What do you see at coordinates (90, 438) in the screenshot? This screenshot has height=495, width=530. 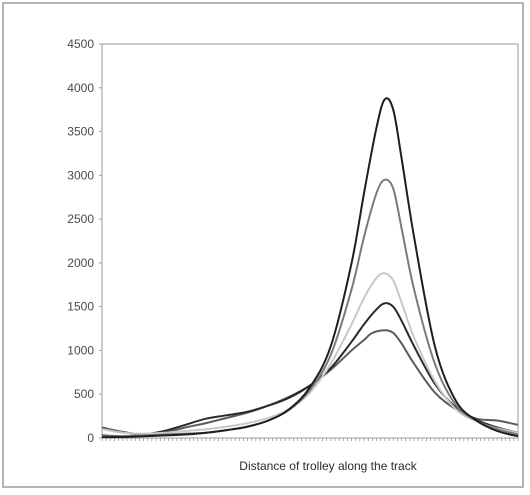 I see `y-tick-label: 0` at bounding box center [90, 438].